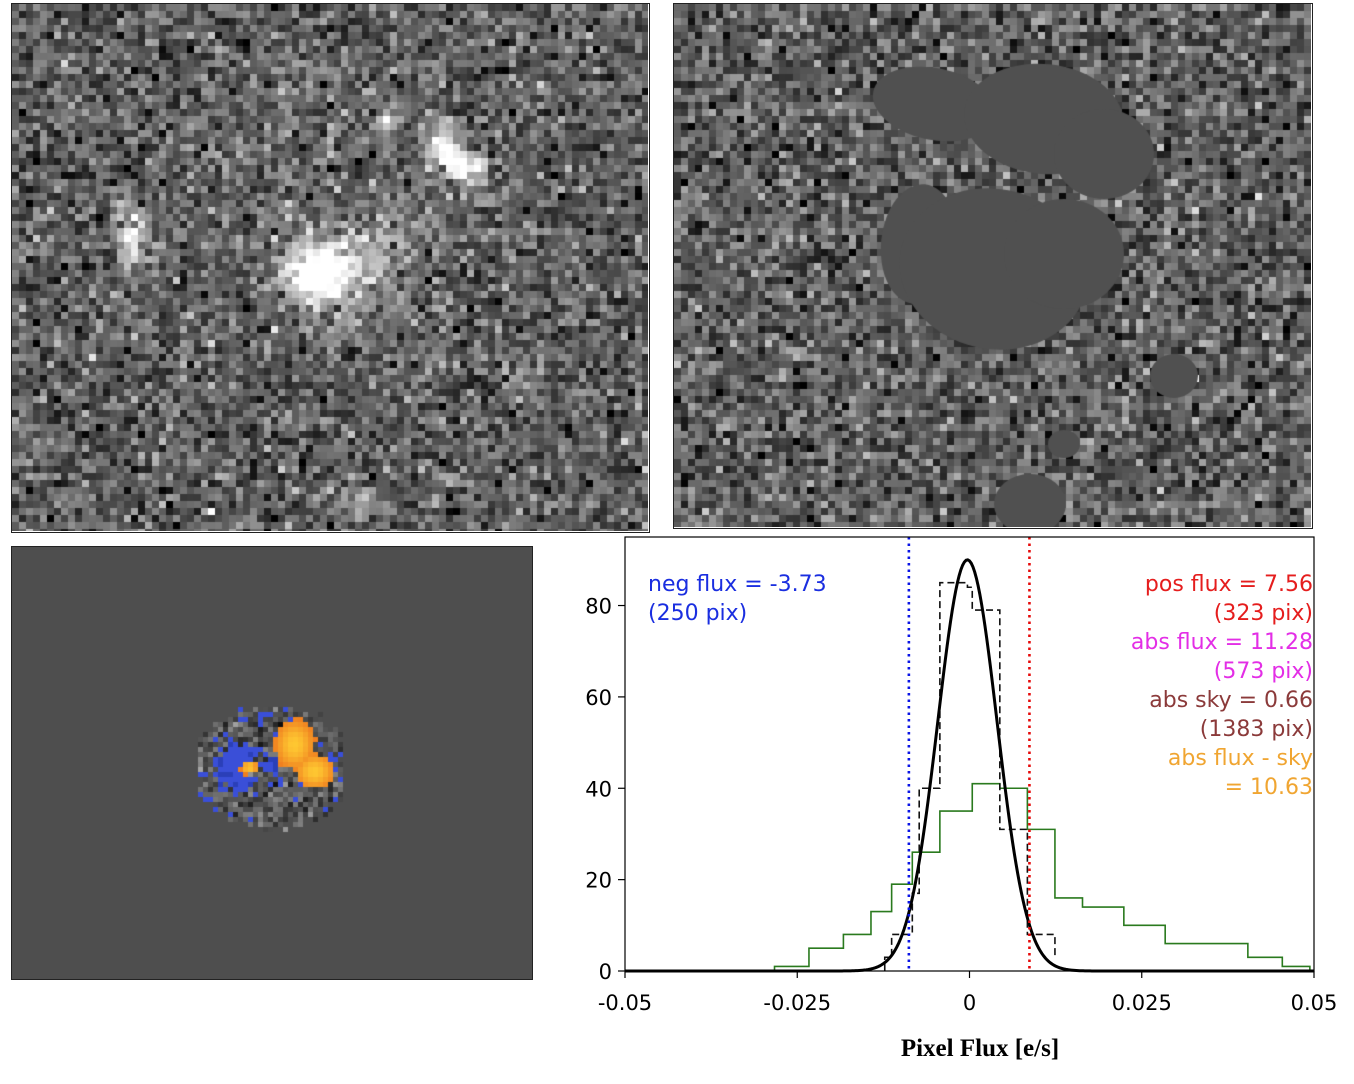  What do you see at coordinates (797, 1003) in the screenshot?
I see `x-tick-label: -0.025` at bounding box center [797, 1003].